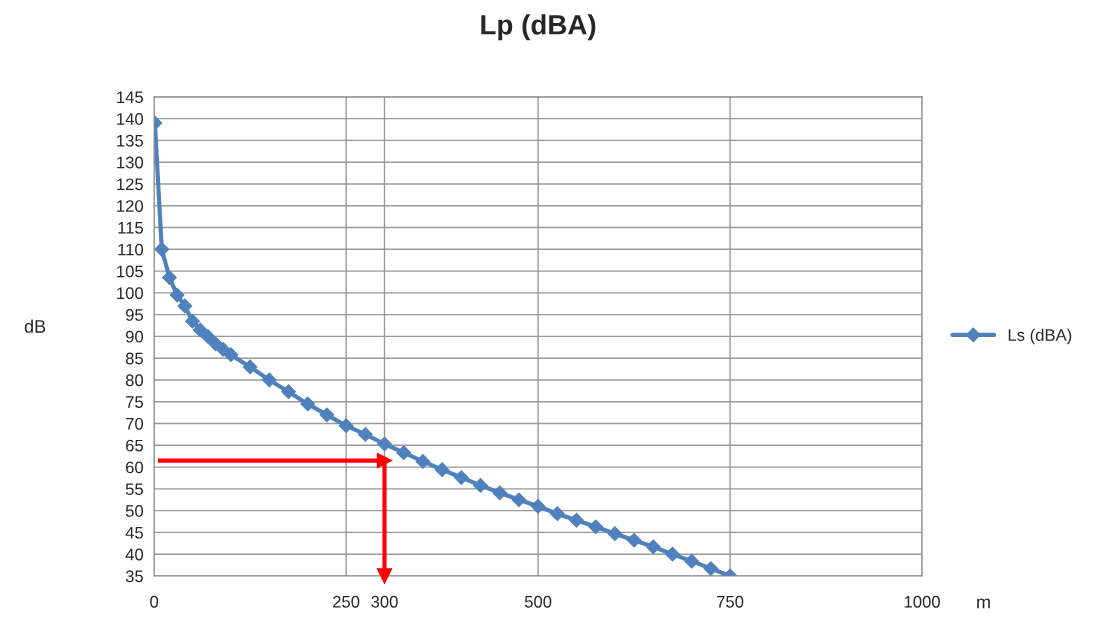 The width and height of the screenshot is (1093, 617). What do you see at coordinates (922, 601) in the screenshot?
I see `x-tick-label: 1000` at bounding box center [922, 601].